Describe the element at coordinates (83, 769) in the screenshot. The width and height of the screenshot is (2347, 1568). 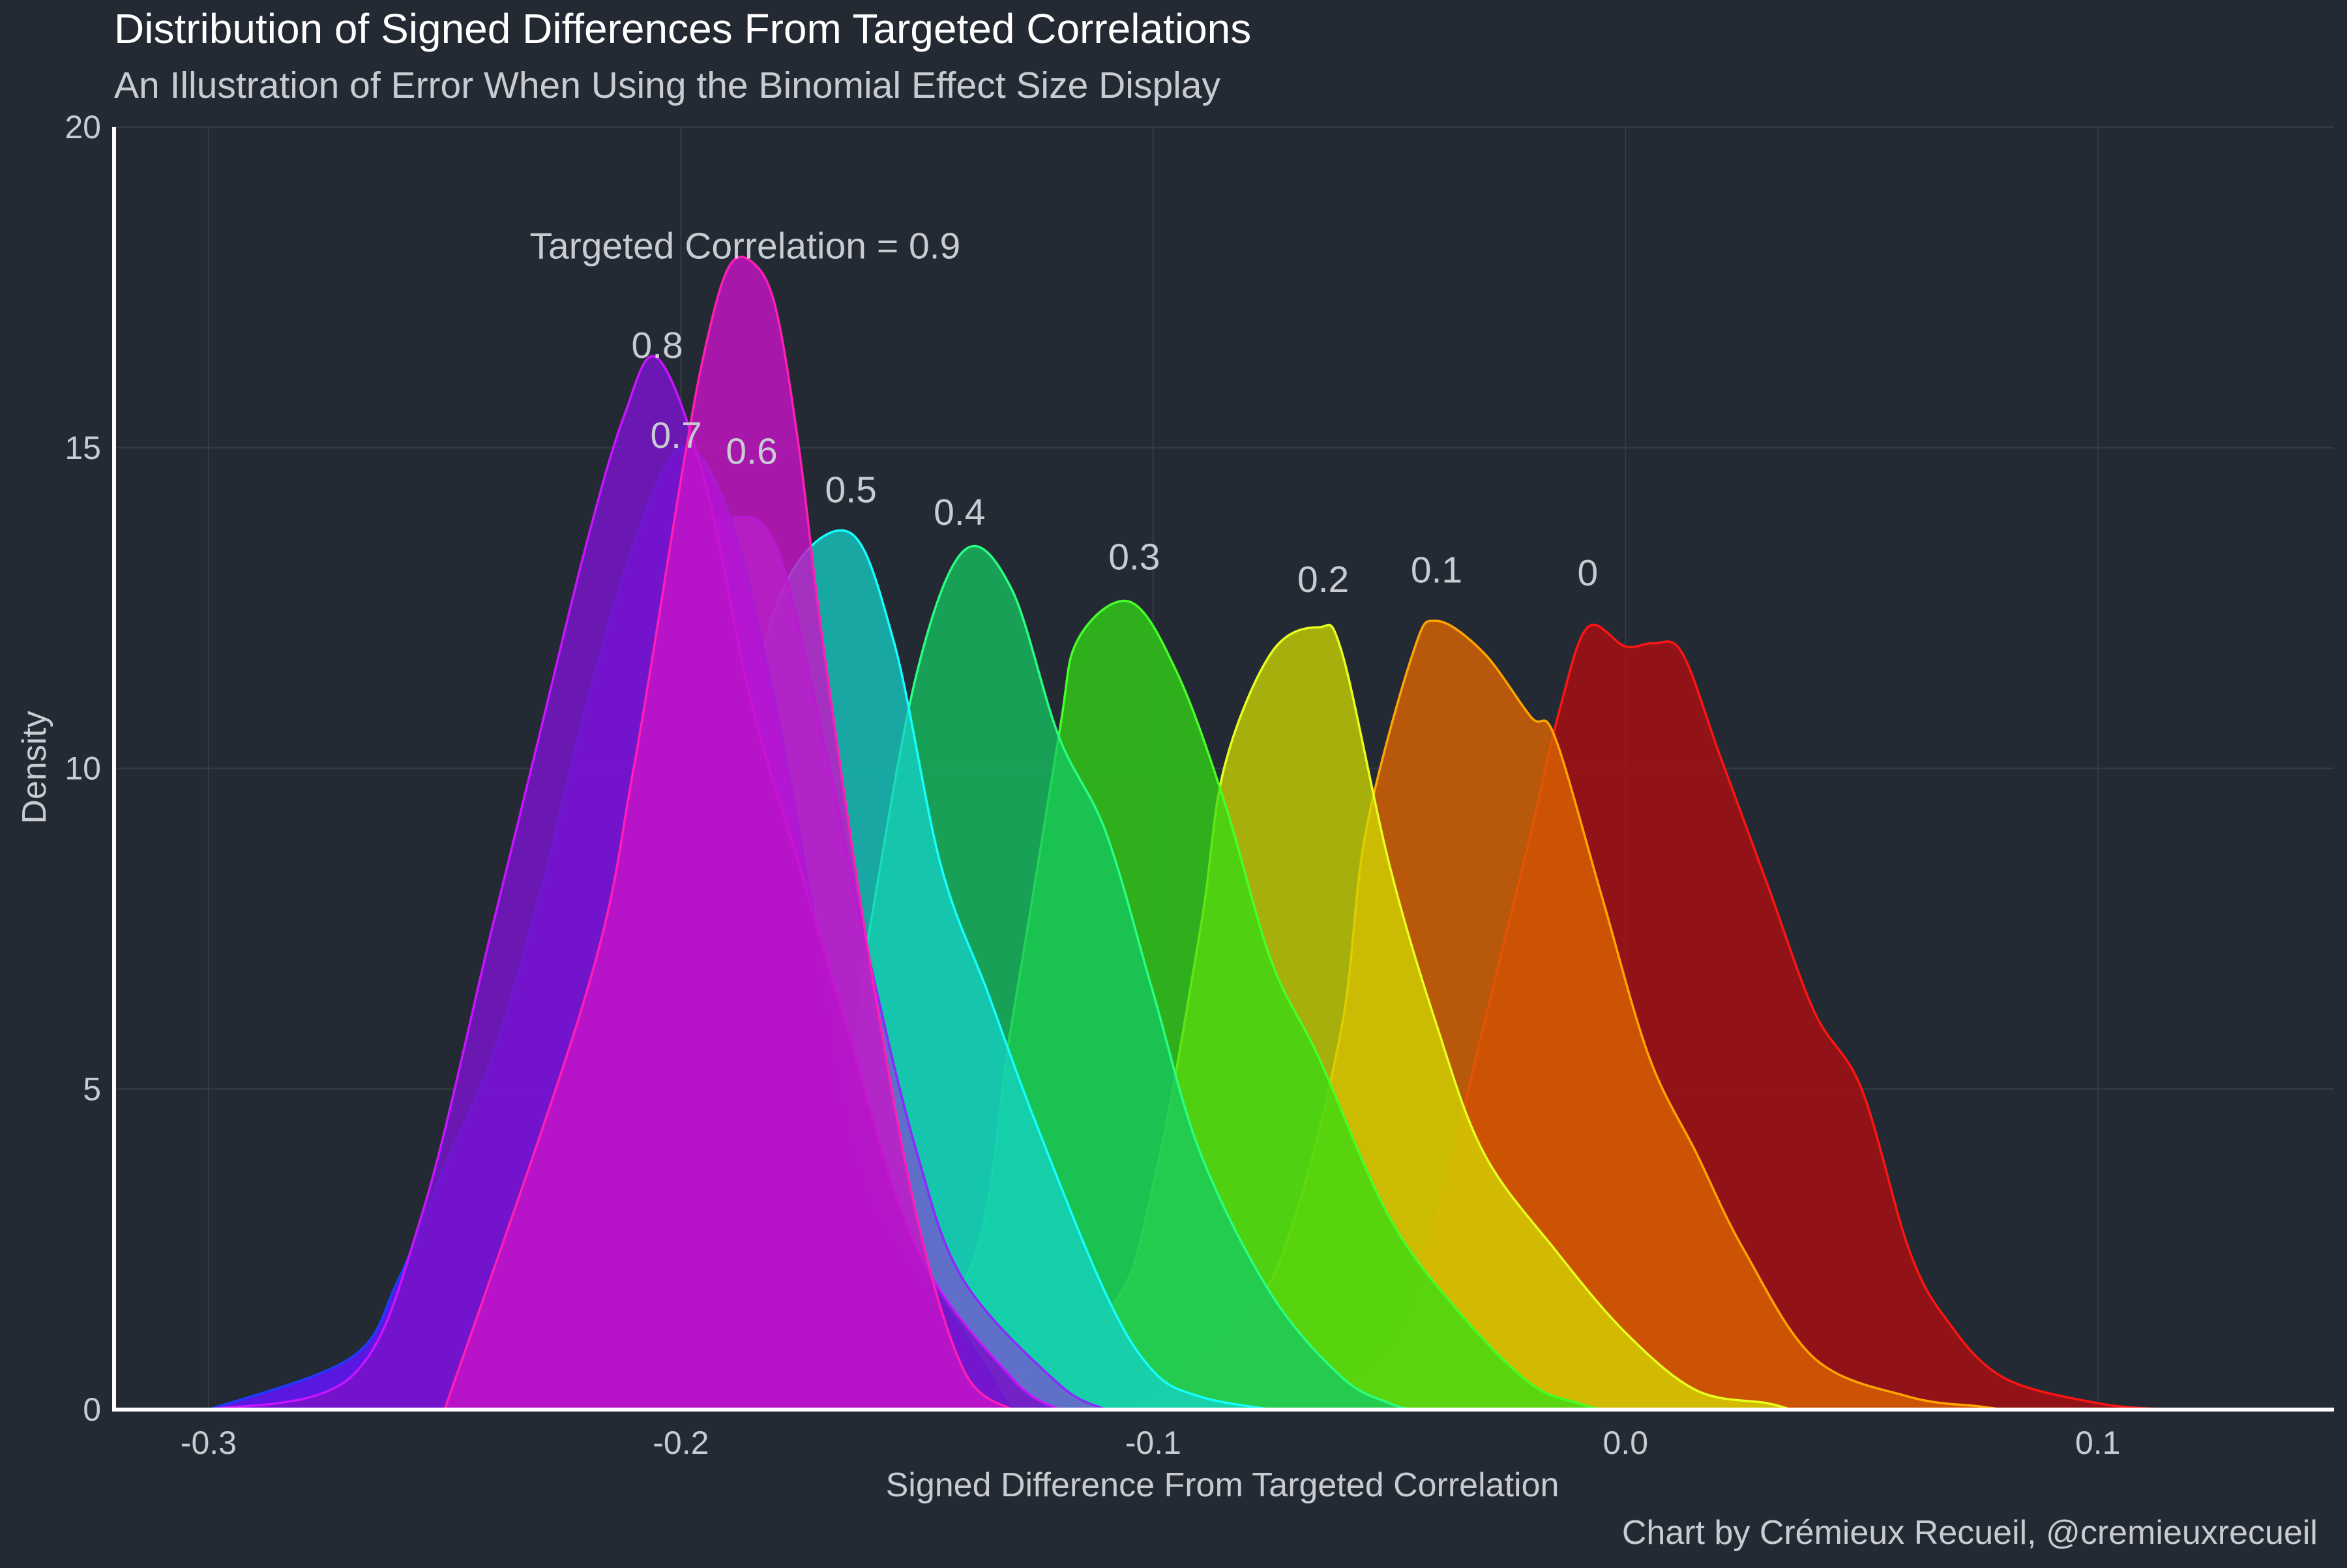
I see `y-tick-label: 10` at that location.